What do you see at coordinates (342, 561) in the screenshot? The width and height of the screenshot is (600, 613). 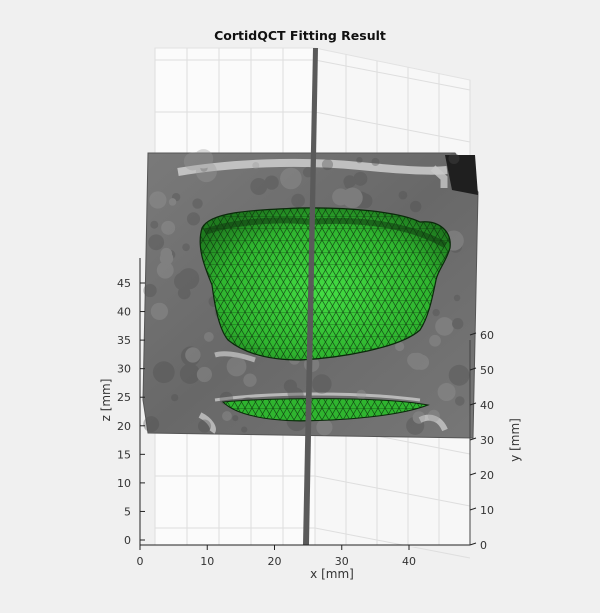 I see `x-tick-label: 30` at bounding box center [342, 561].